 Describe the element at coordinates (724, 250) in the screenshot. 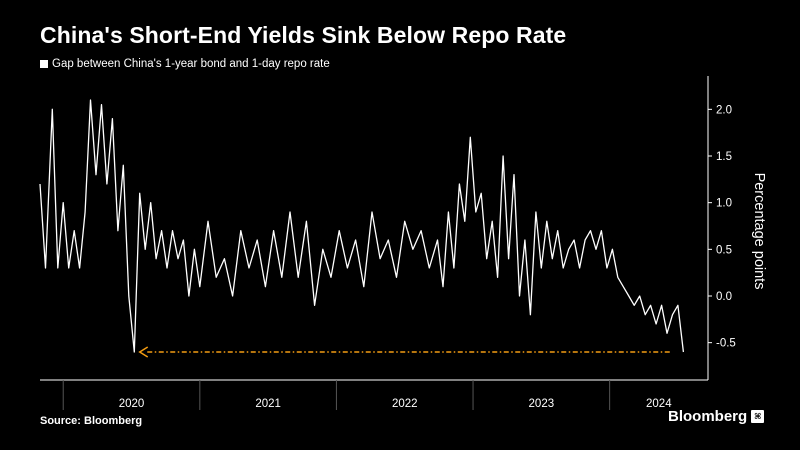

I see `y-tick-label: 0.5` at that location.